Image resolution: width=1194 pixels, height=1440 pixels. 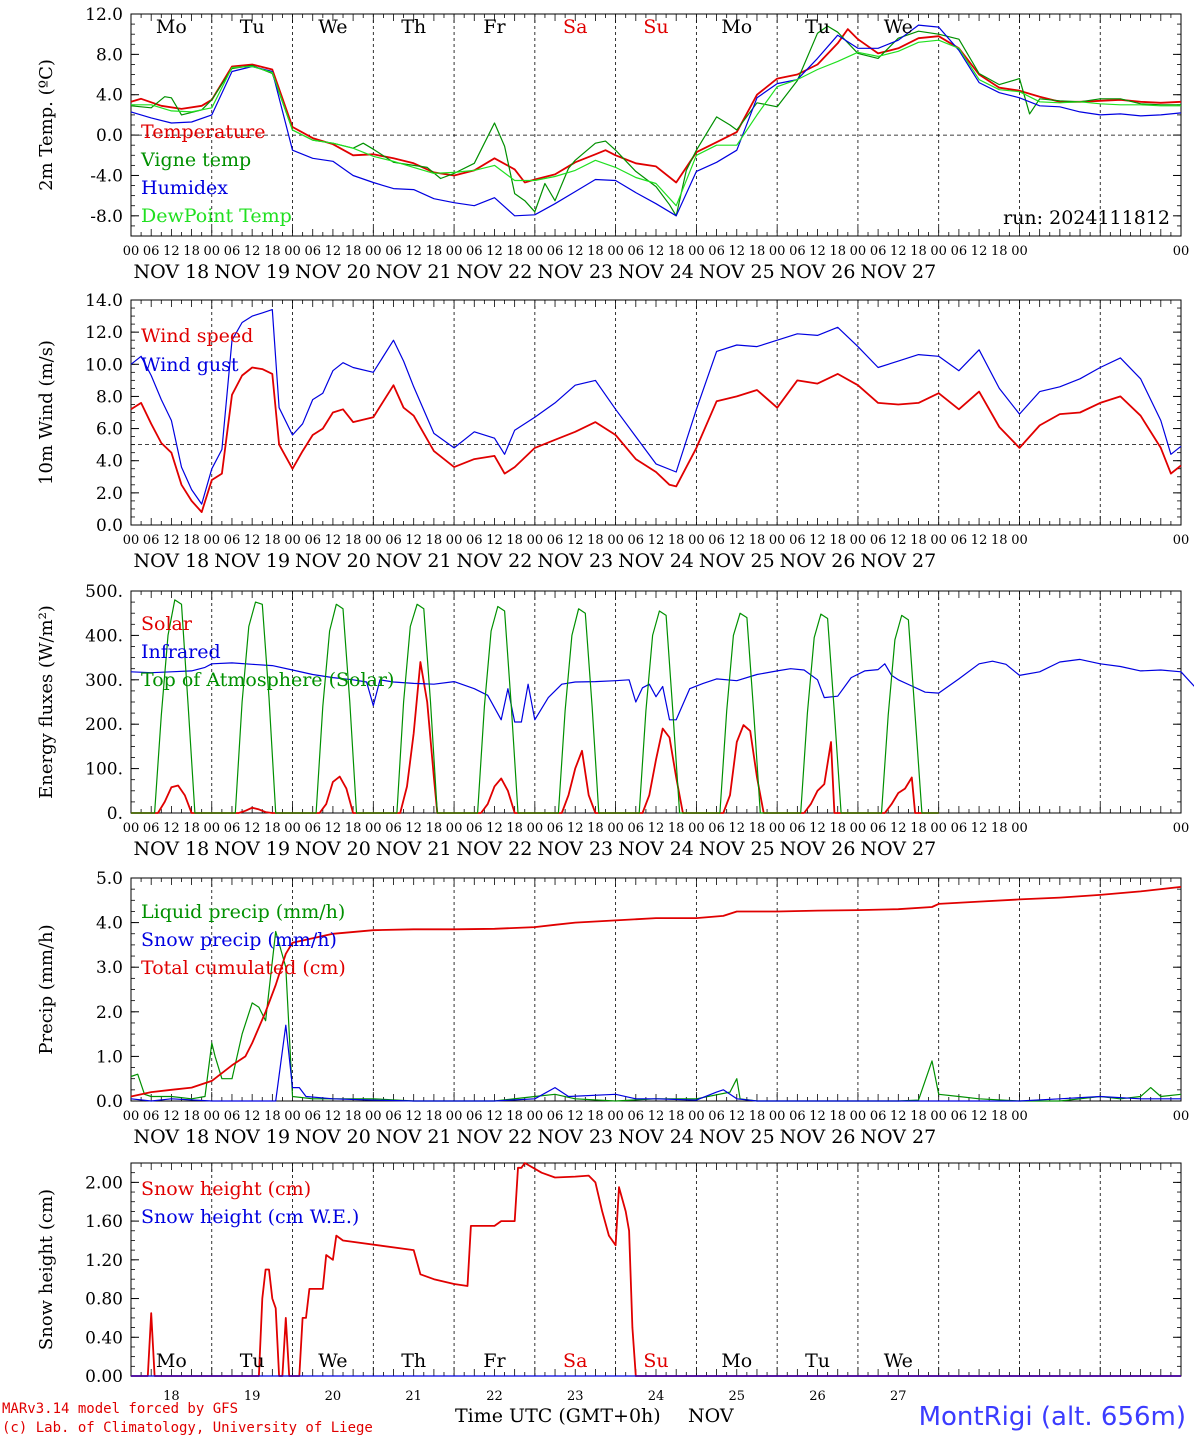 I want to click on y-tick-label: 5.0, so click(x=109, y=879).